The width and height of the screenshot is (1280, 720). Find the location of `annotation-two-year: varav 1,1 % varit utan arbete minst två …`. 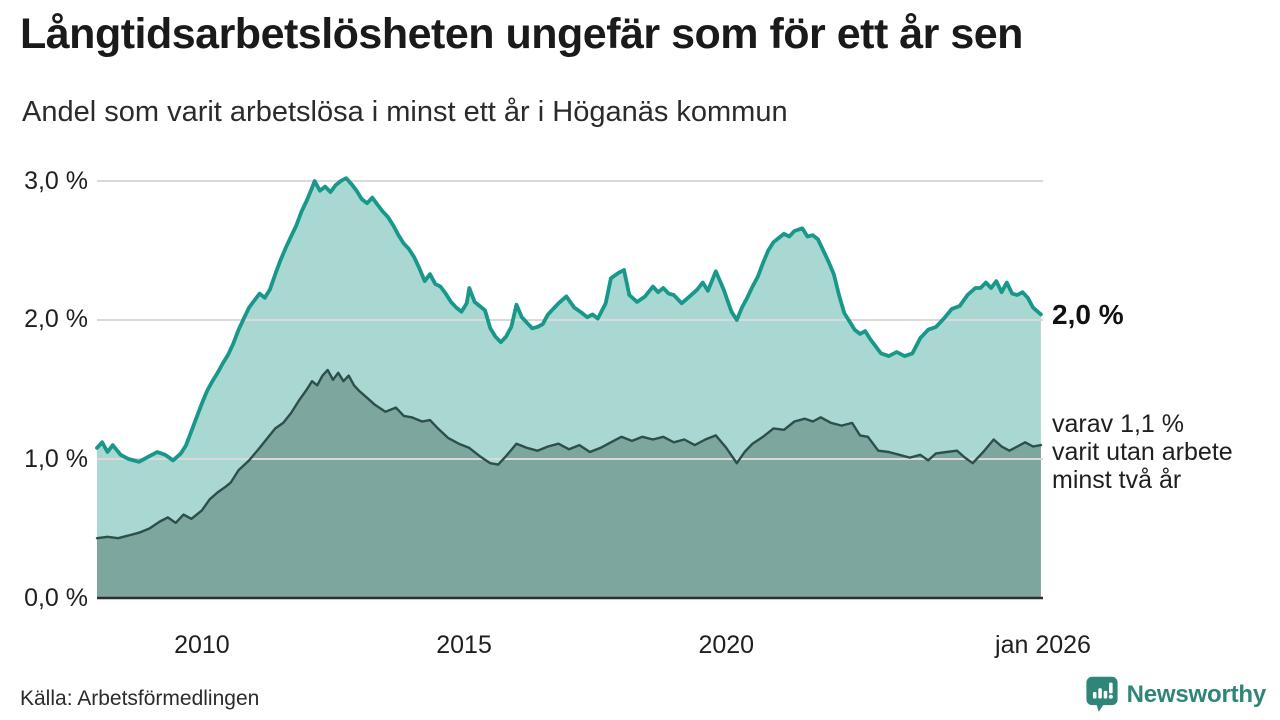

annotation-two-year: varav 1,1 % varit utan arbete minst två … is located at coordinates (1142, 452).